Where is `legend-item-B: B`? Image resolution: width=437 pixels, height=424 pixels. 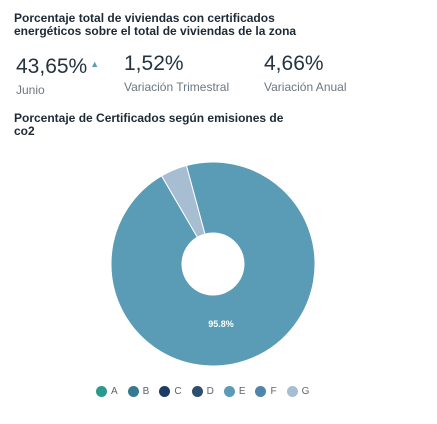
legend-item-B: B is located at coordinates (138, 391).